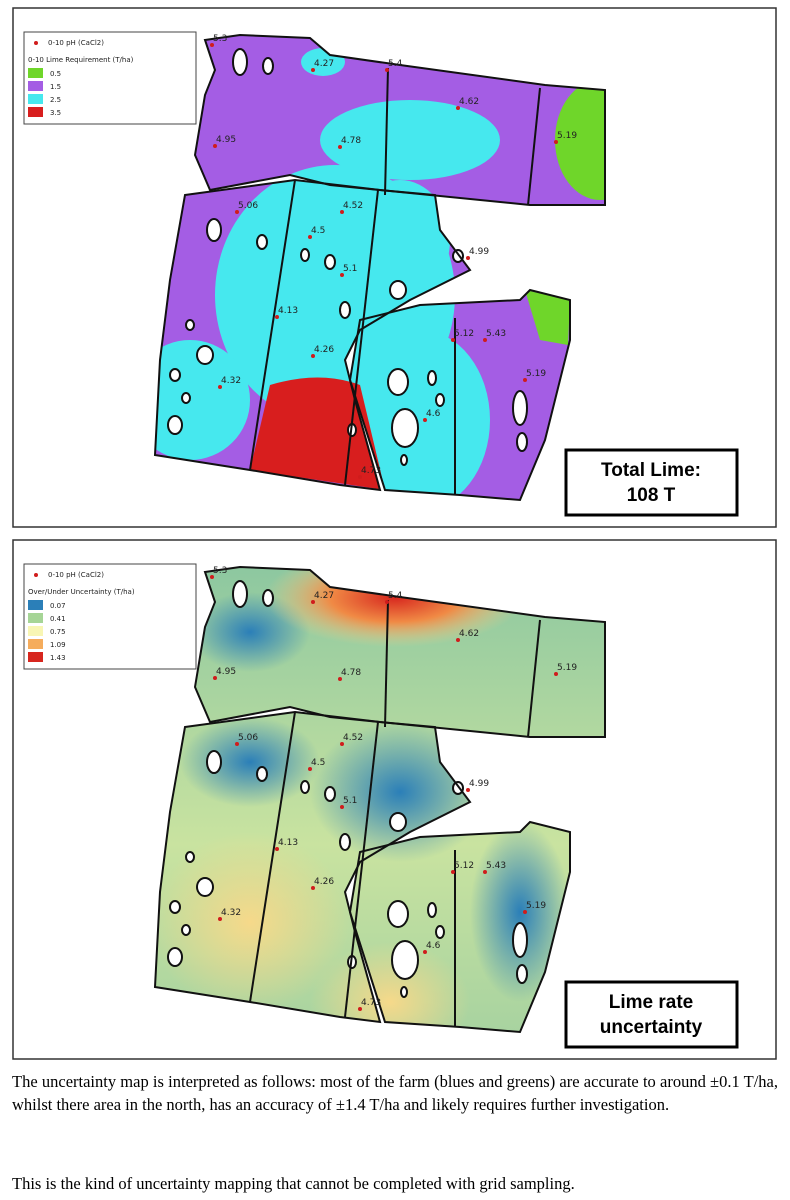 Image resolution: width=790 pixels, height=1200 pixels. What do you see at coordinates (651, 1027) in the screenshot?
I see `callout-text: uncertainty` at bounding box center [651, 1027].